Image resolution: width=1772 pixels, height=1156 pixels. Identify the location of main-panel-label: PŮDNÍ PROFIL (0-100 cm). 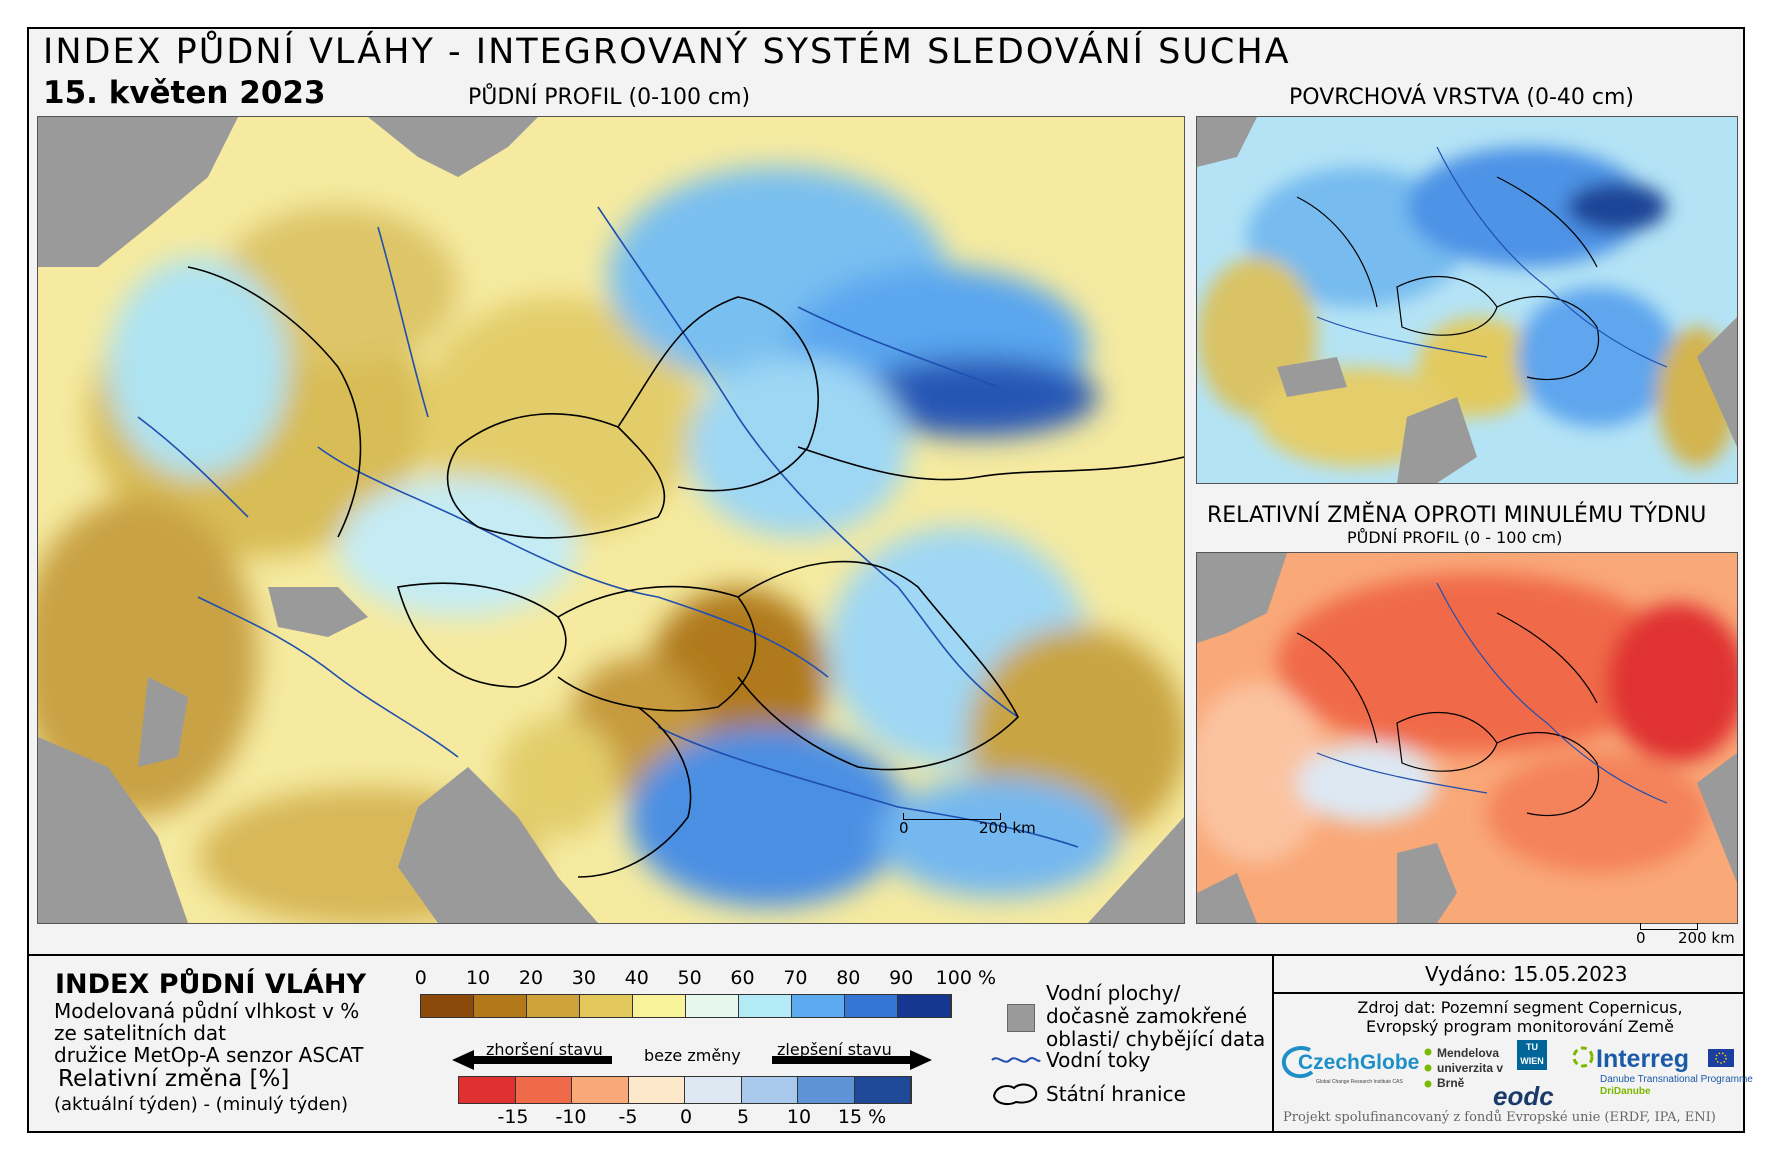
(609, 97).